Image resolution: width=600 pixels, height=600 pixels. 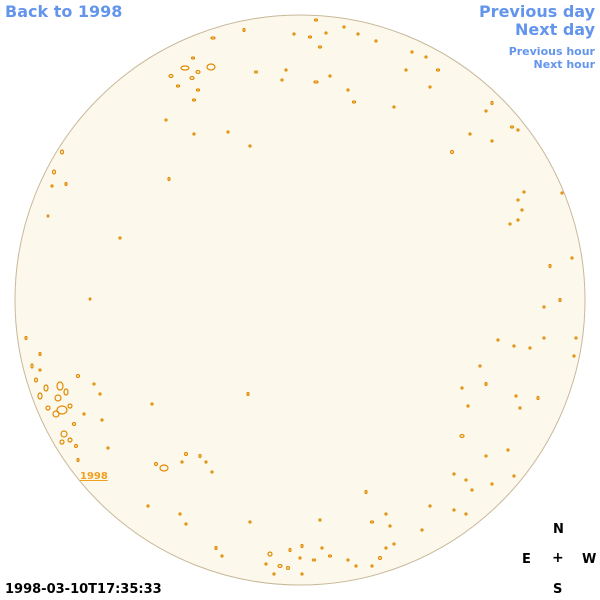 I want to click on next-day-link: Next day, so click(x=555, y=29).